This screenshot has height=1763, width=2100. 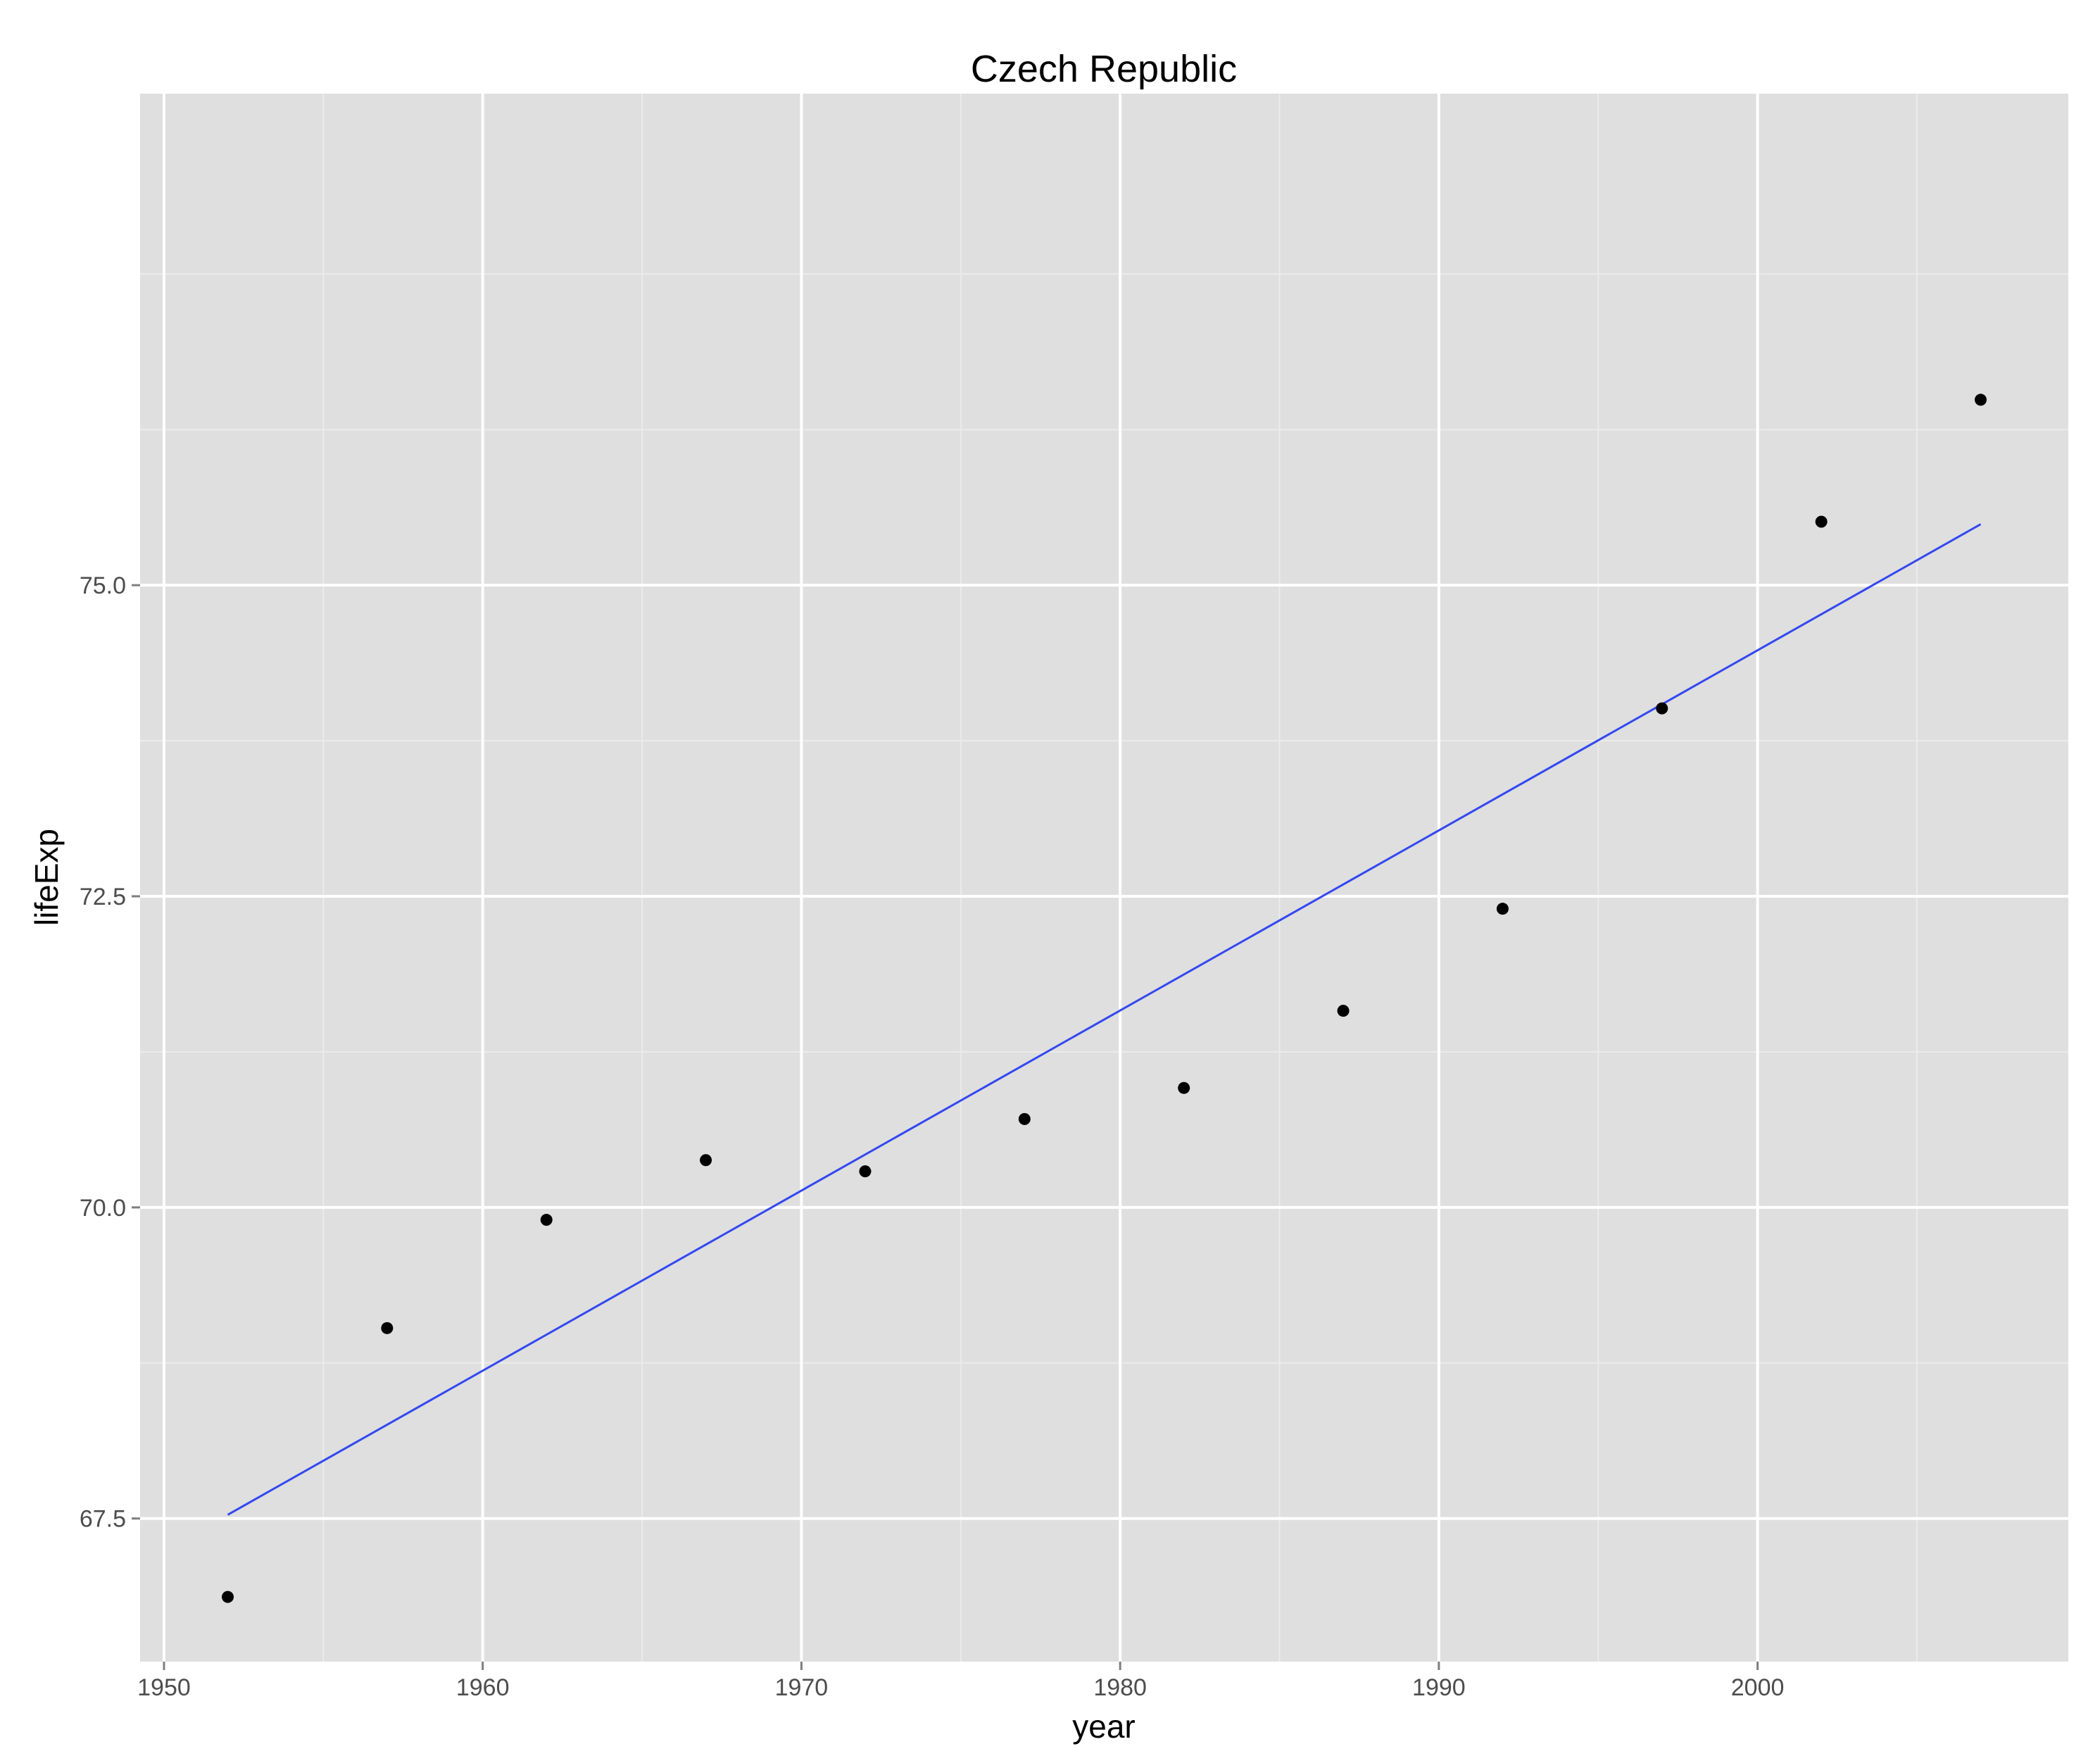 What do you see at coordinates (103, 1208) in the screenshot?
I see `y-tick-label: 70.0` at bounding box center [103, 1208].